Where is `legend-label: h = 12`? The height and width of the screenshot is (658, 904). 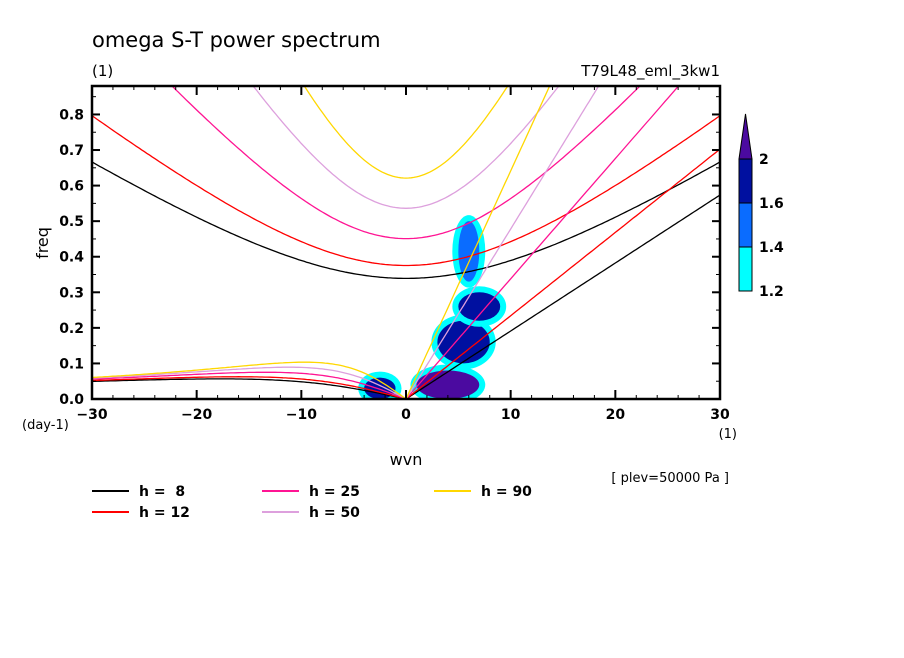
legend-label: h = 12 is located at coordinates (164, 513).